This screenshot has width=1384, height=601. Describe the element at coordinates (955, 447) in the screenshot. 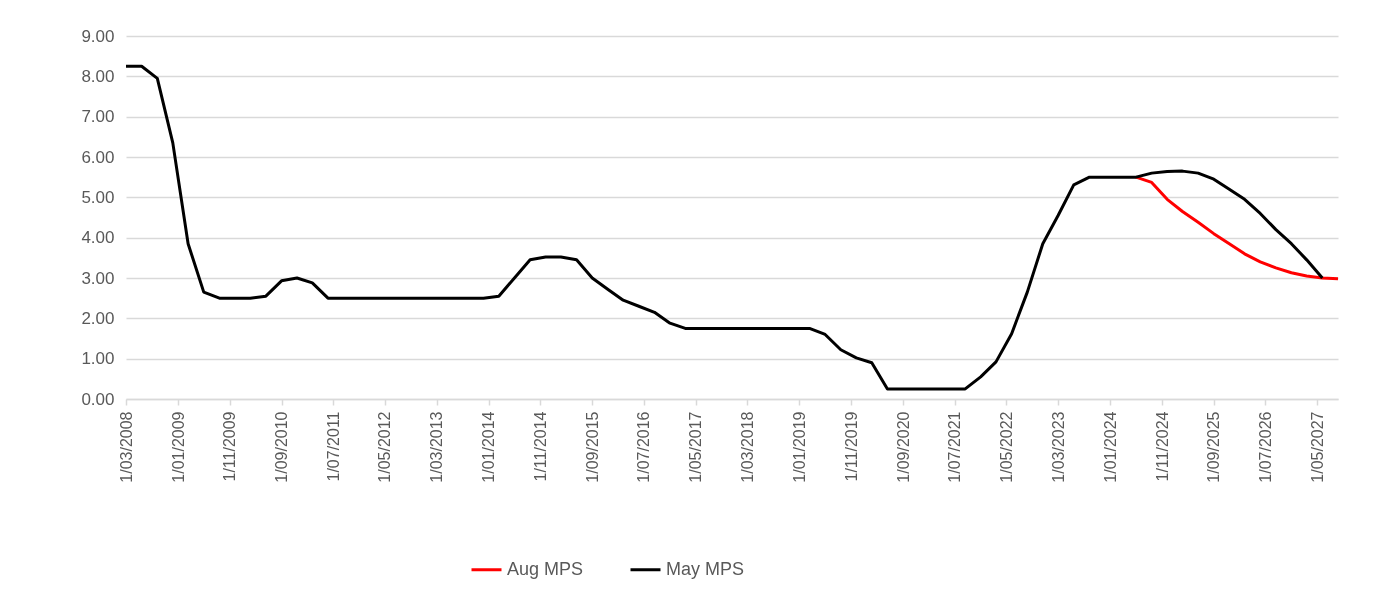

I see `x-tick-label: 1/07/2021` at that location.